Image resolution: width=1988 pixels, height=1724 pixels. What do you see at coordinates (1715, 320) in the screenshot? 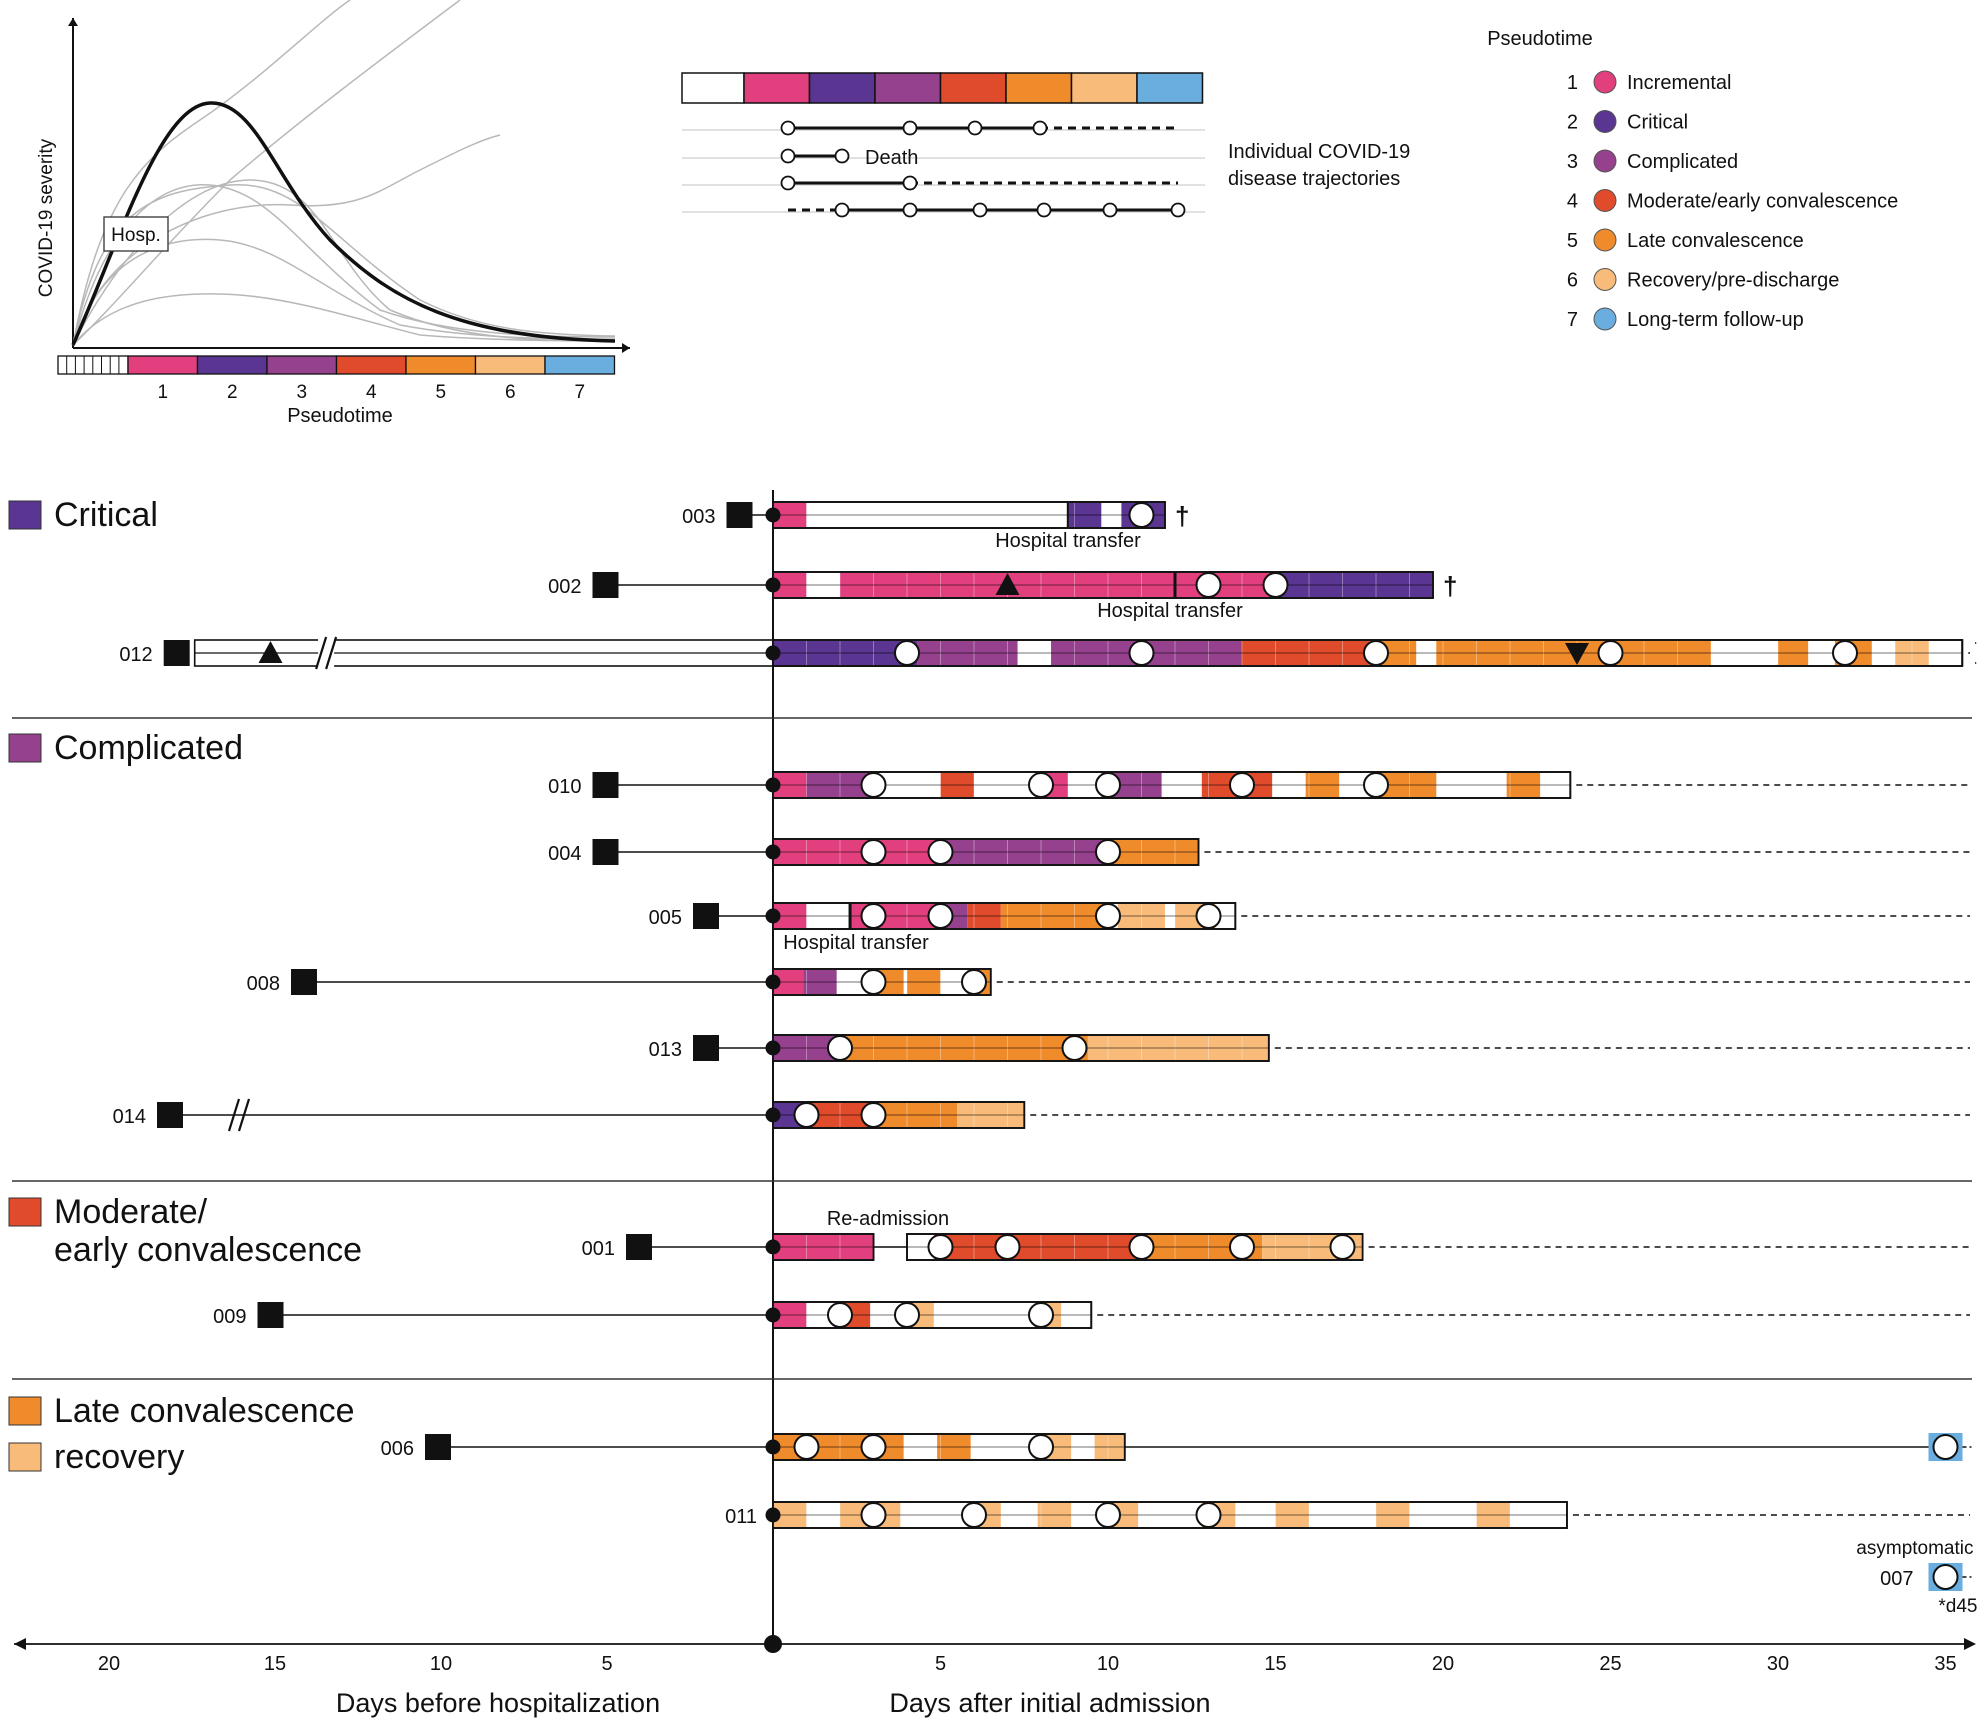
I see `legend-label: Long-term follow-up` at bounding box center [1715, 320].